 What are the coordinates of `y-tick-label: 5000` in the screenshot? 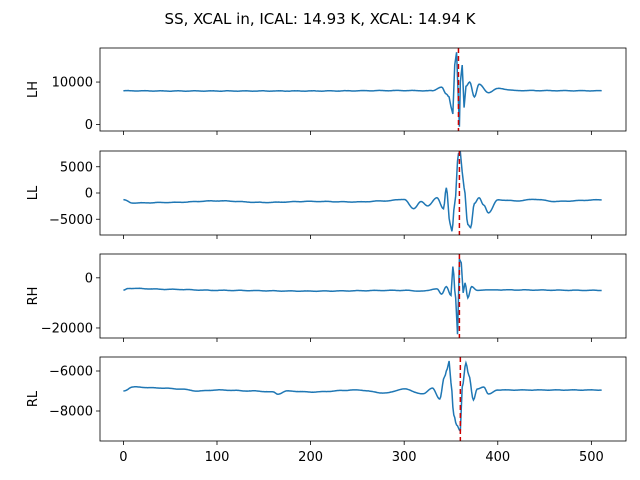 It's located at (76, 167).